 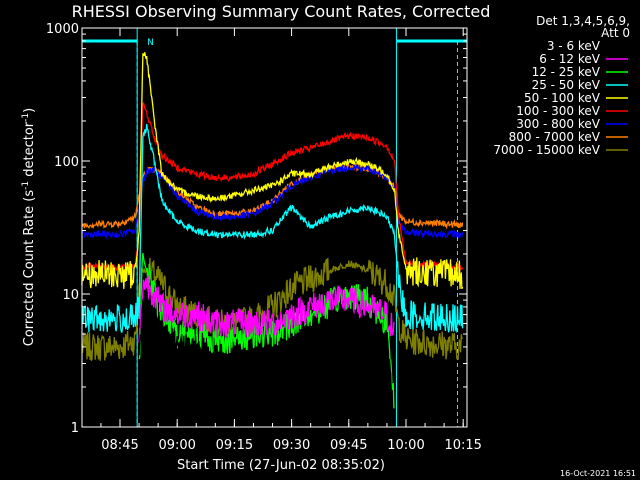 I want to click on legend-label: 800 - 7000 keV, so click(x=555, y=137).